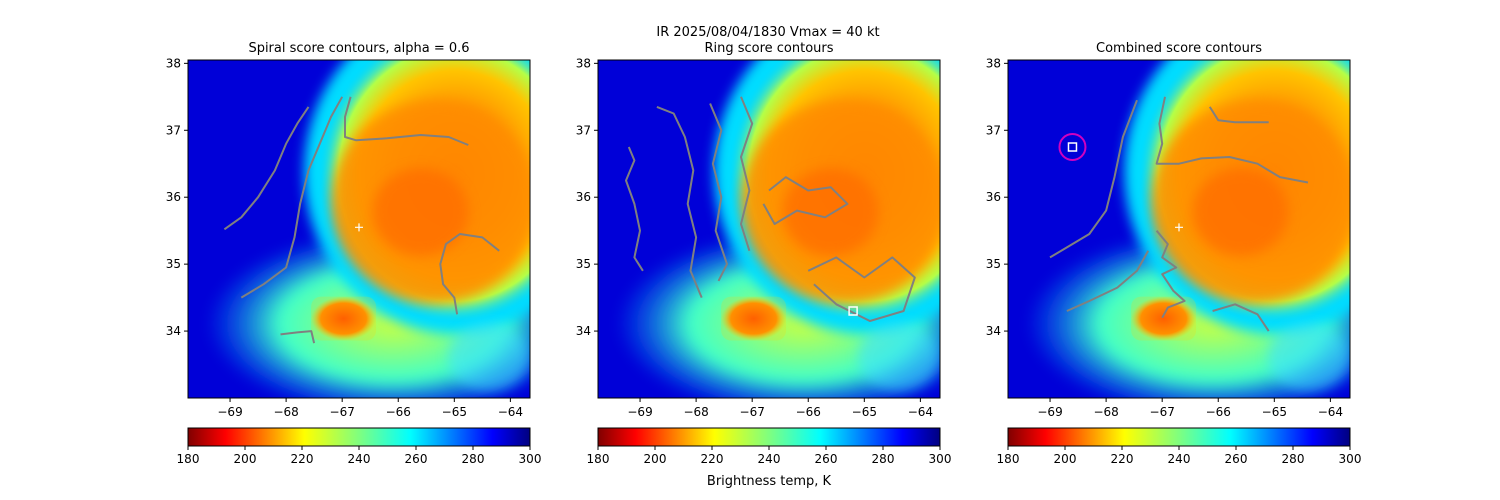  Describe the element at coordinates (768, 48) in the screenshot. I see `panel-title: Ring score contours` at that location.